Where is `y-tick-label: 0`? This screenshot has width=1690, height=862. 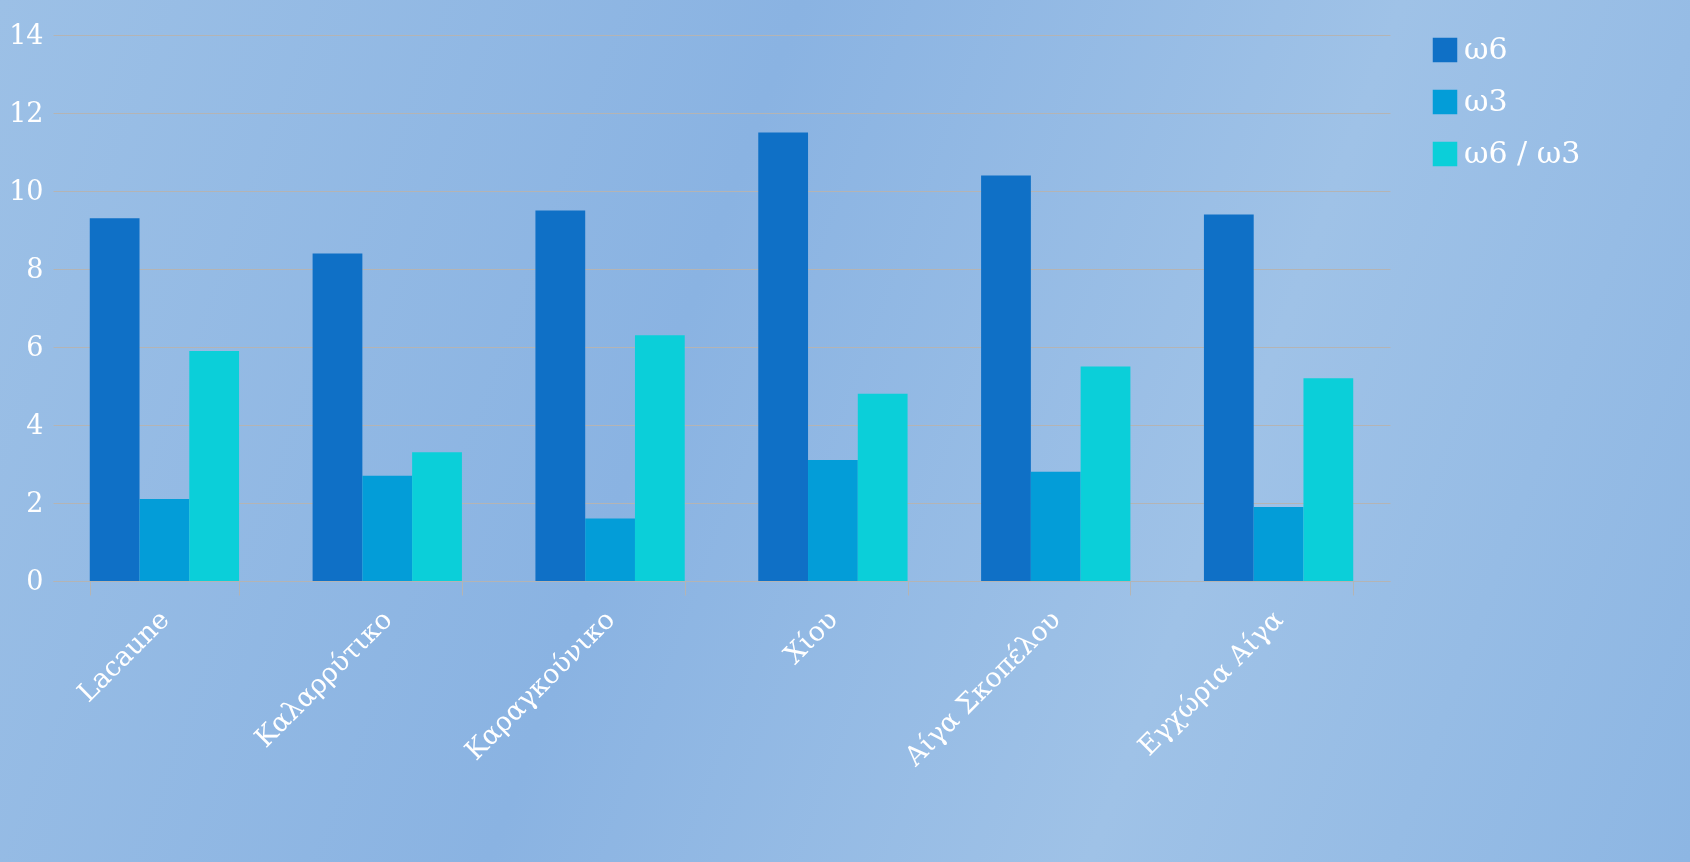
y-tick-label: 0 is located at coordinates (35, 580).